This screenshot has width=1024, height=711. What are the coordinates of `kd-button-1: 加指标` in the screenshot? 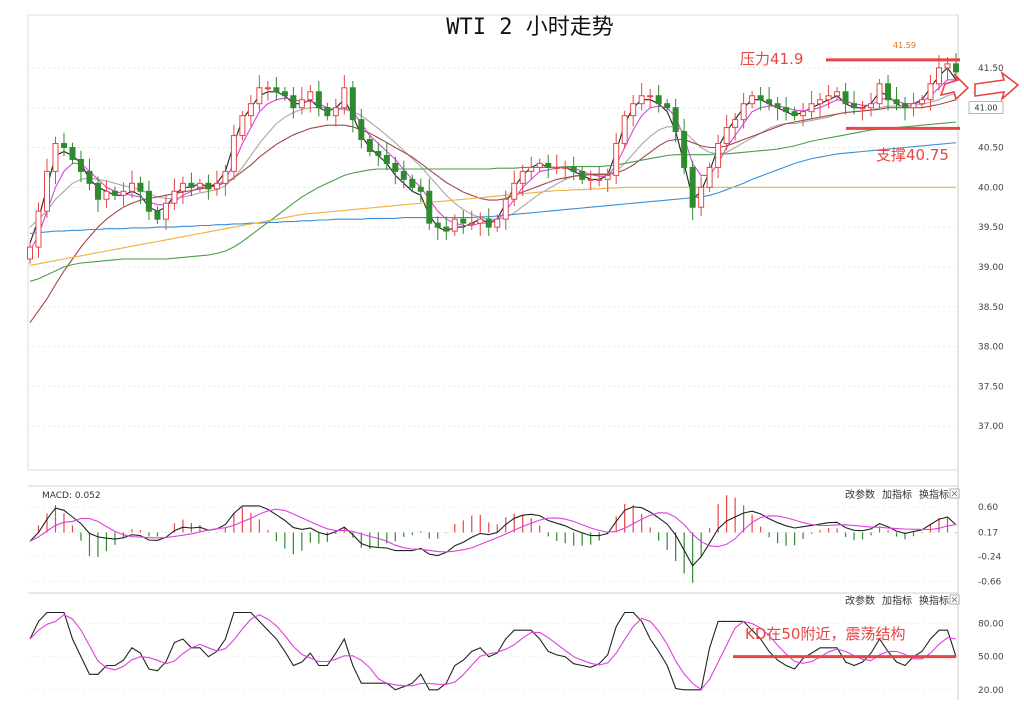 It's located at (897, 600).